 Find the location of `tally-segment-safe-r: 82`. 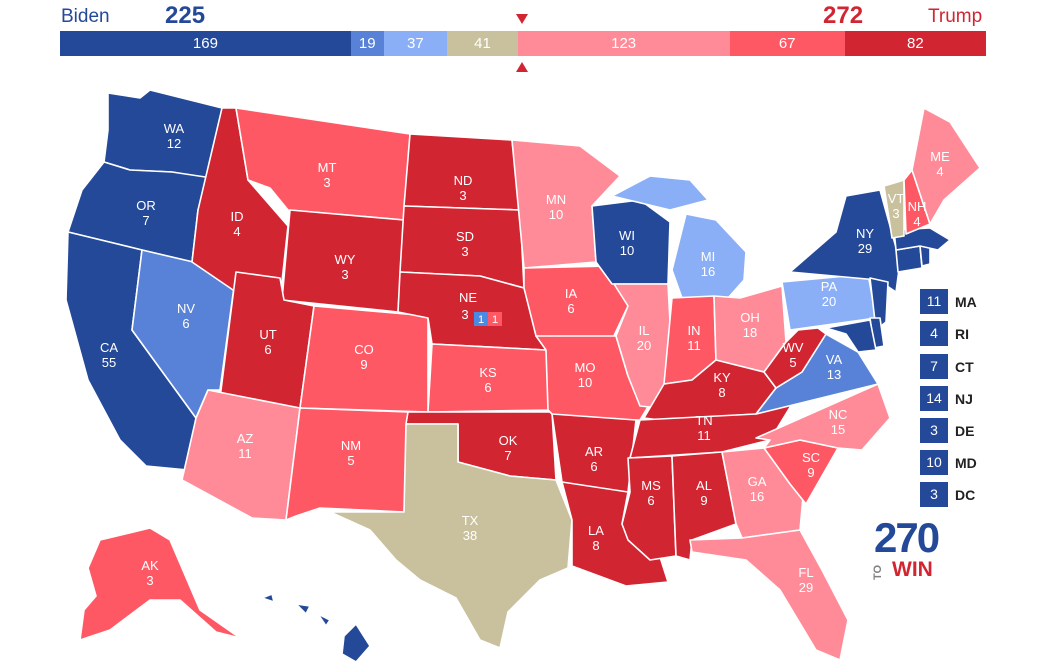

tally-segment-safe-r: 82 is located at coordinates (915, 43).